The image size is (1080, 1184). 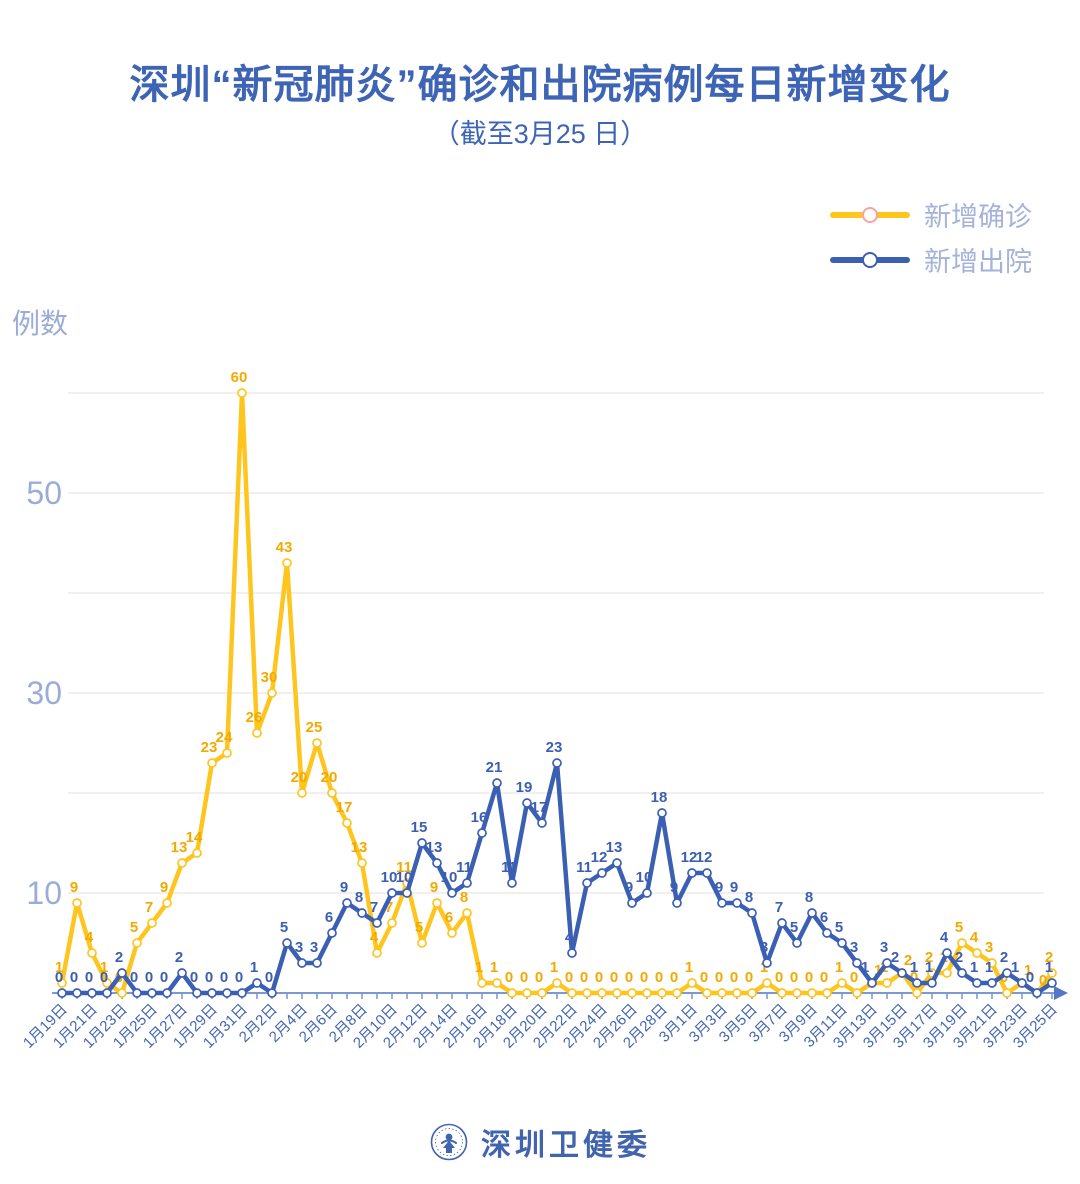 What do you see at coordinates (77, 903) in the screenshot?
I see `confirmed-point-1月20日` at bounding box center [77, 903].